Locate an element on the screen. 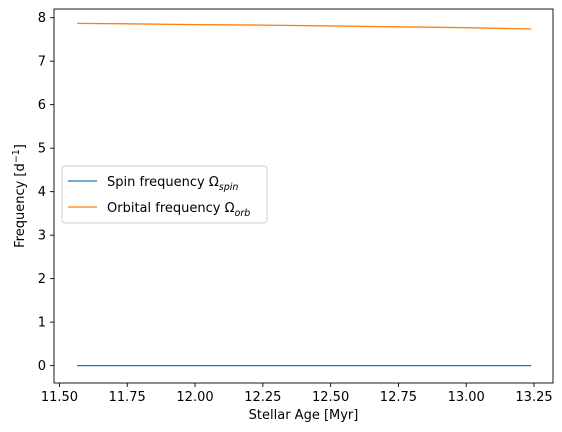 The height and width of the screenshot is (432, 562). x-tick-label: 12.75 is located at coordinates (398, 397).